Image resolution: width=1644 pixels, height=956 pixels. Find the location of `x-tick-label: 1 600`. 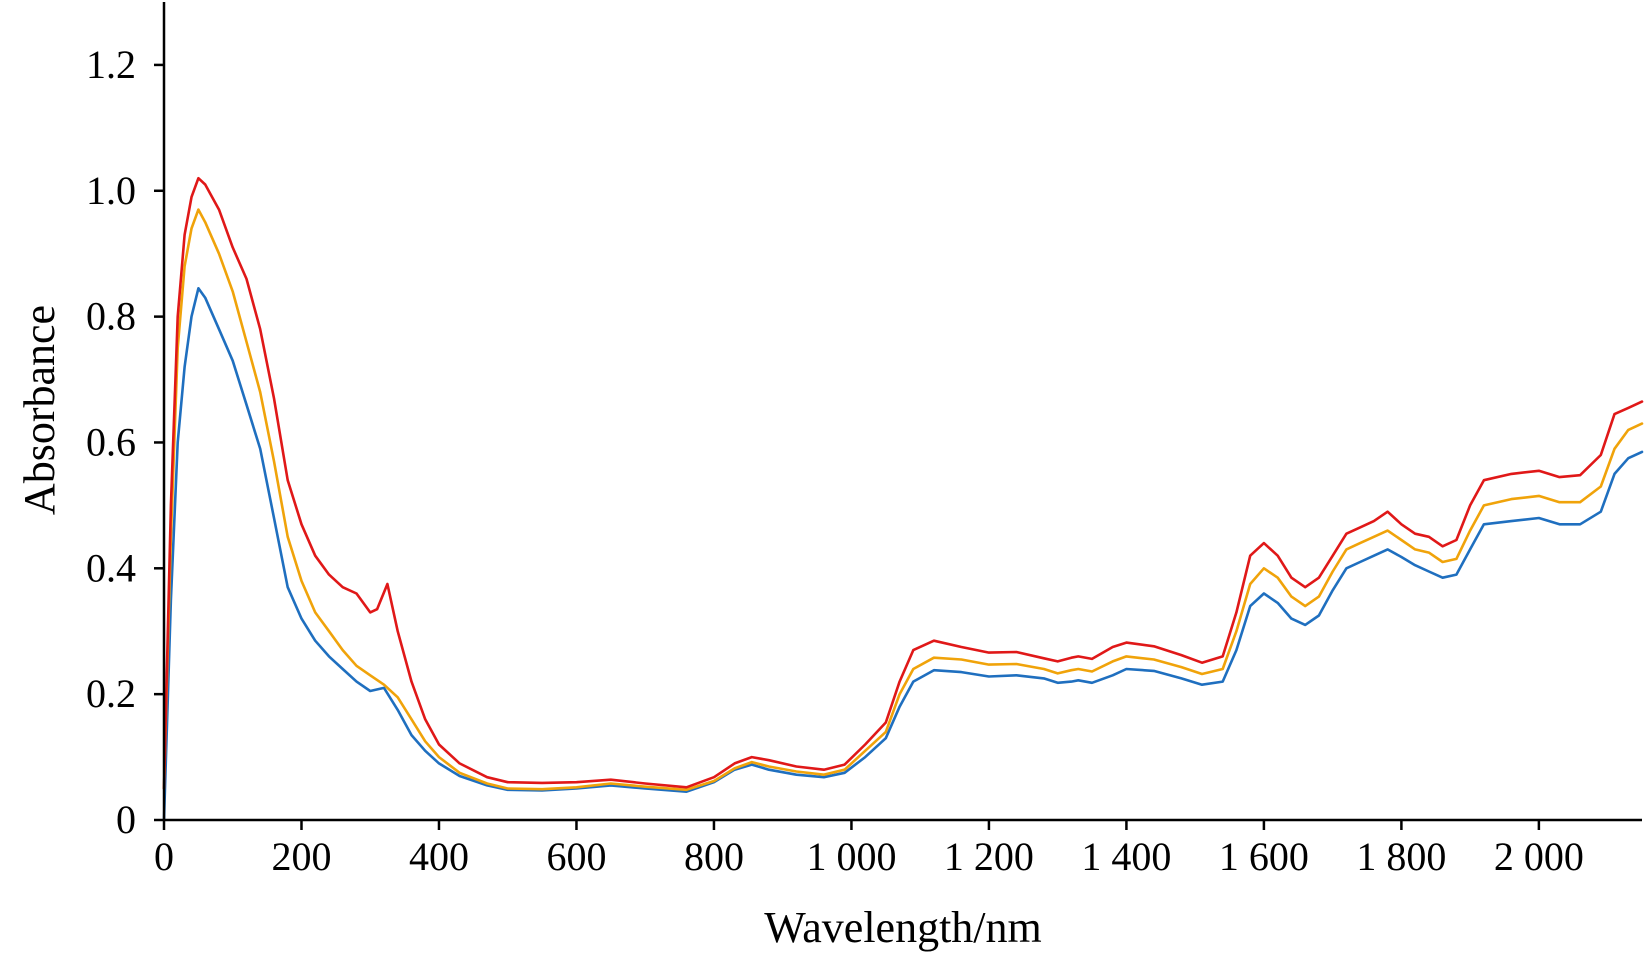

x-tick-label: 1 600 is located at coordinates (1264, 856).